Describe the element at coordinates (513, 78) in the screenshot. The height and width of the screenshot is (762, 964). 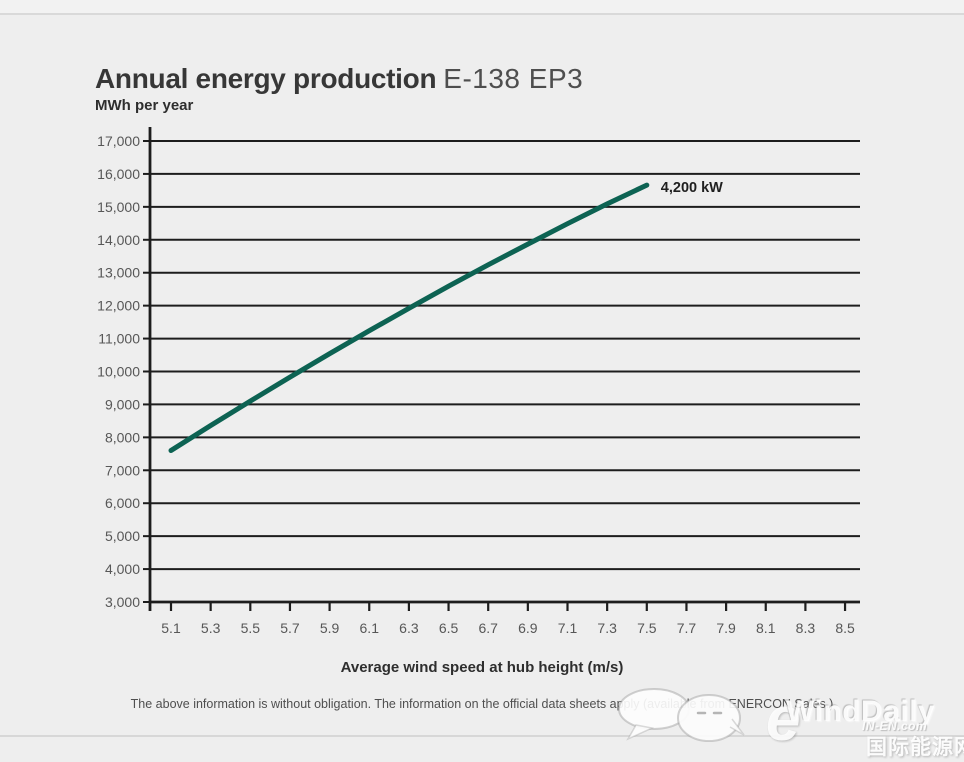
I see `title-model: E-138 EP3` at that location.